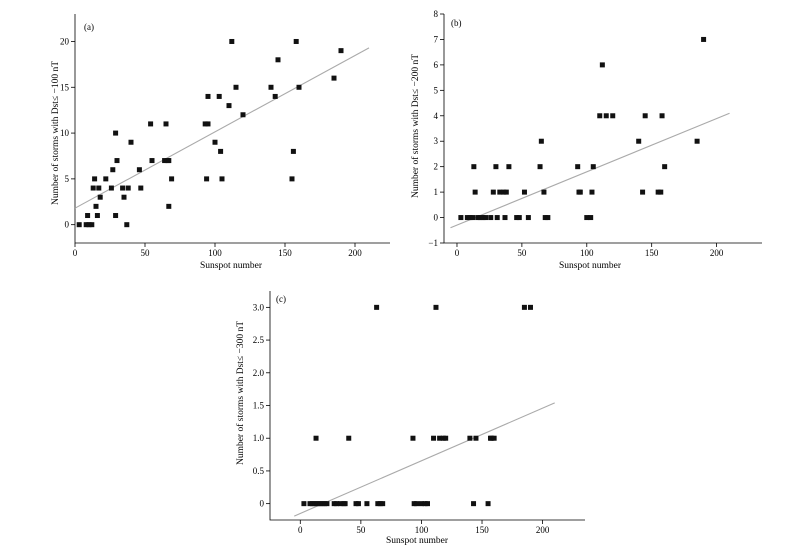 The height and width of the screenshot is (549, 798). I want to click on panel-a-x-tick-label: 0, so click(75, 253).